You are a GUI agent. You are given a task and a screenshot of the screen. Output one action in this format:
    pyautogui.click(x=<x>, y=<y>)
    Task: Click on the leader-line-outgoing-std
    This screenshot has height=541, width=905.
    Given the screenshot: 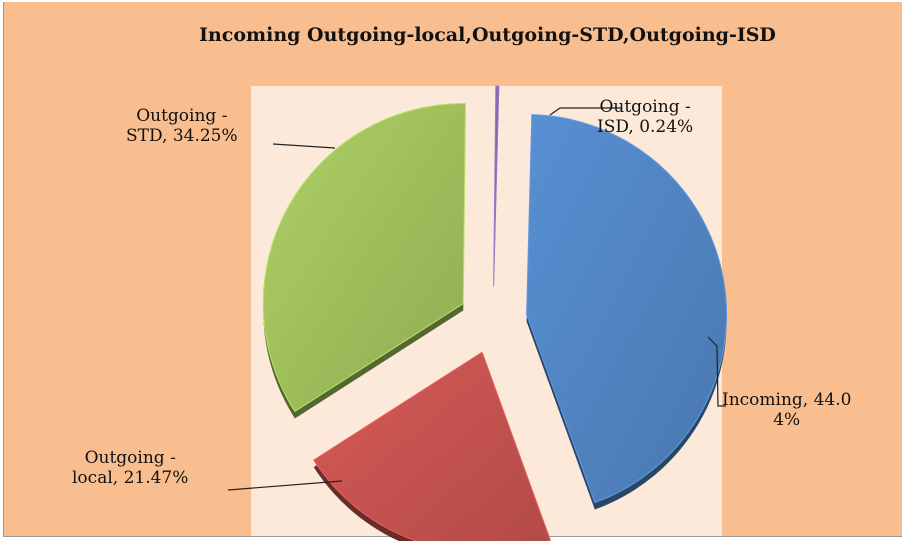 What is the action you would take?
    pyautogui.click(x=304, y=146)
    